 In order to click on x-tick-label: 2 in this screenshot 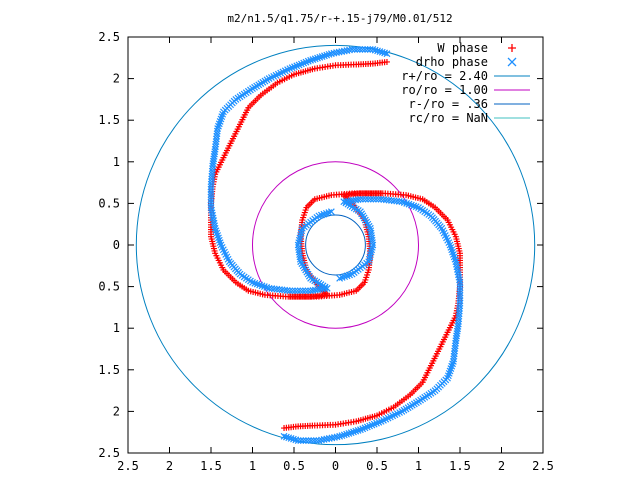, I will do `click(501, 466)`.